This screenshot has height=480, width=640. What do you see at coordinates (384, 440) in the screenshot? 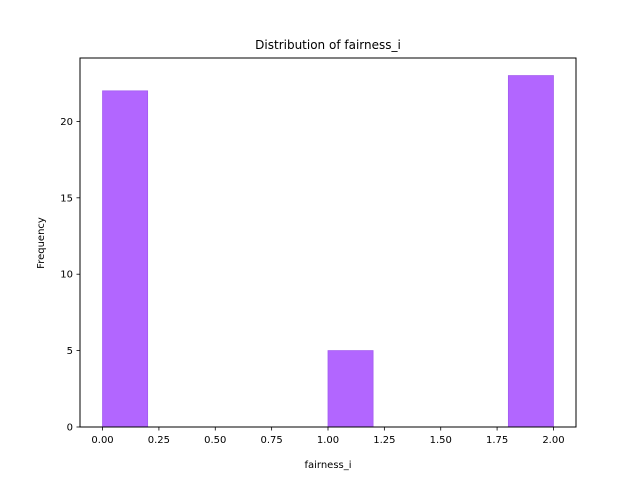
I see `x-tick-label-5: 1.25` at bounding box center [384, 440].